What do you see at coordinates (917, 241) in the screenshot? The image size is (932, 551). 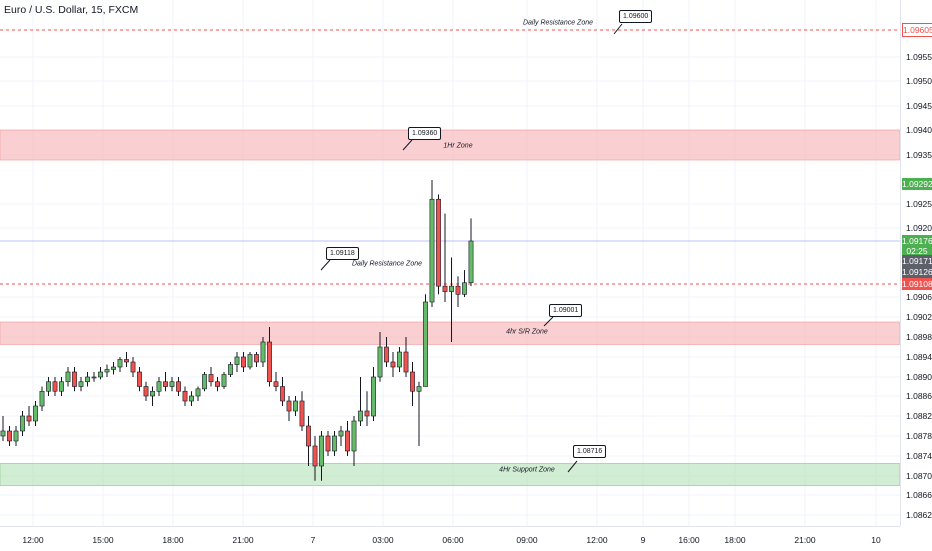 I see `price-label: 1.09176` at bounding box center [917, 241].